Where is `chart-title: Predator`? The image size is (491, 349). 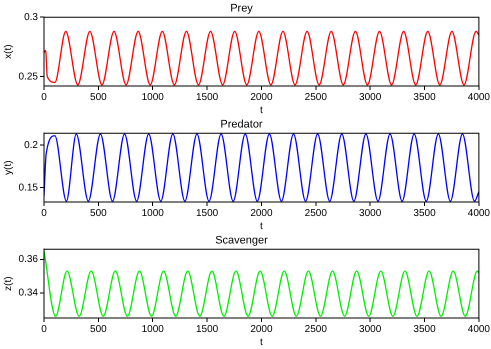 chart-title: Predator is located at coordinates (241, 124).